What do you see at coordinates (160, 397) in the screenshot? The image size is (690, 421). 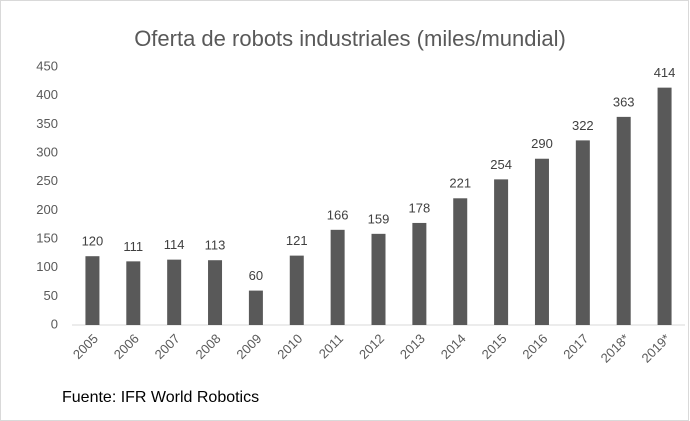 I see `source-note: Fuente: IFR World Robotics` at bounding box center [160, 397].